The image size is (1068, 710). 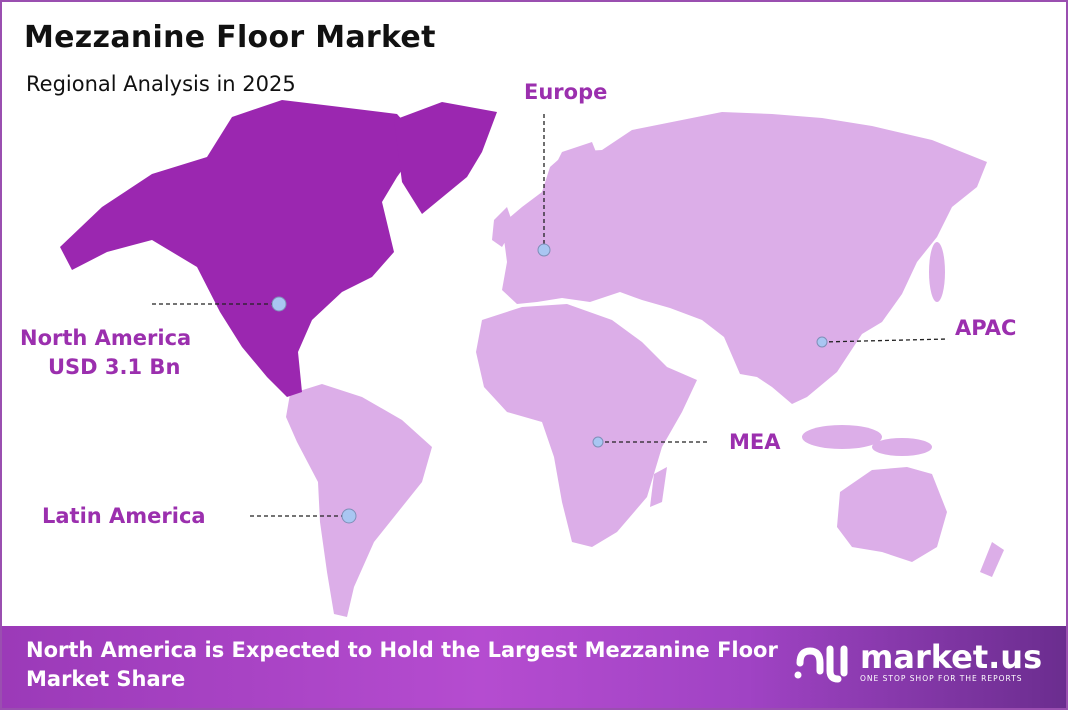 What do you see at coordinates (572, 177) in the screenshot?
I see `region-scandinavia` at bounding box center [572, 177].